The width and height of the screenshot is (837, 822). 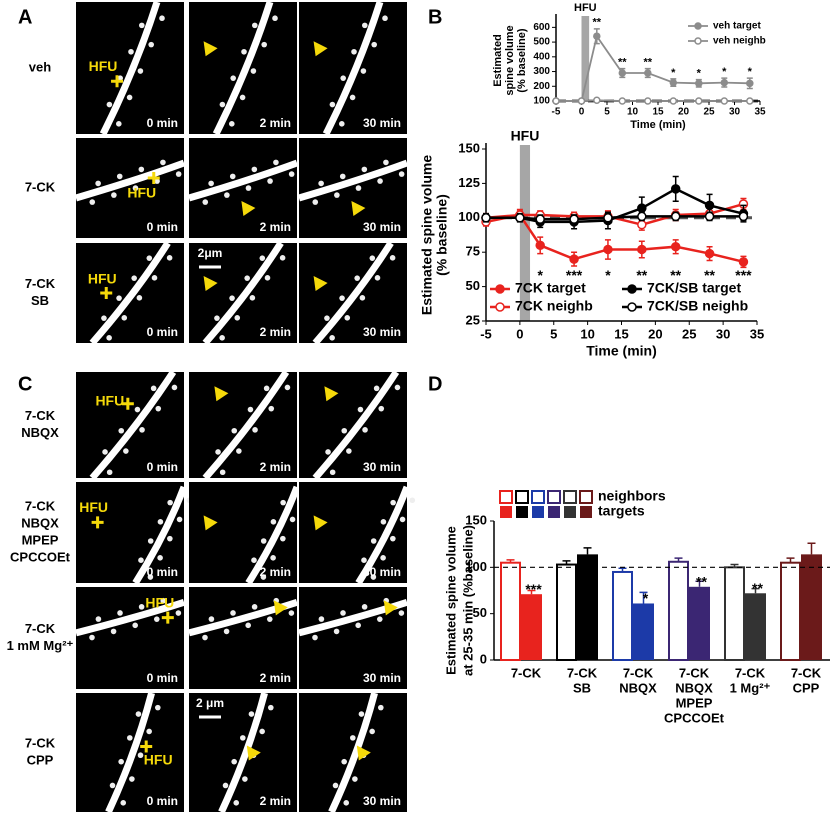 What do you see at coordinates (673, 73) in the screenshot?
I see `significance: *` at bounding box center [673, 73].